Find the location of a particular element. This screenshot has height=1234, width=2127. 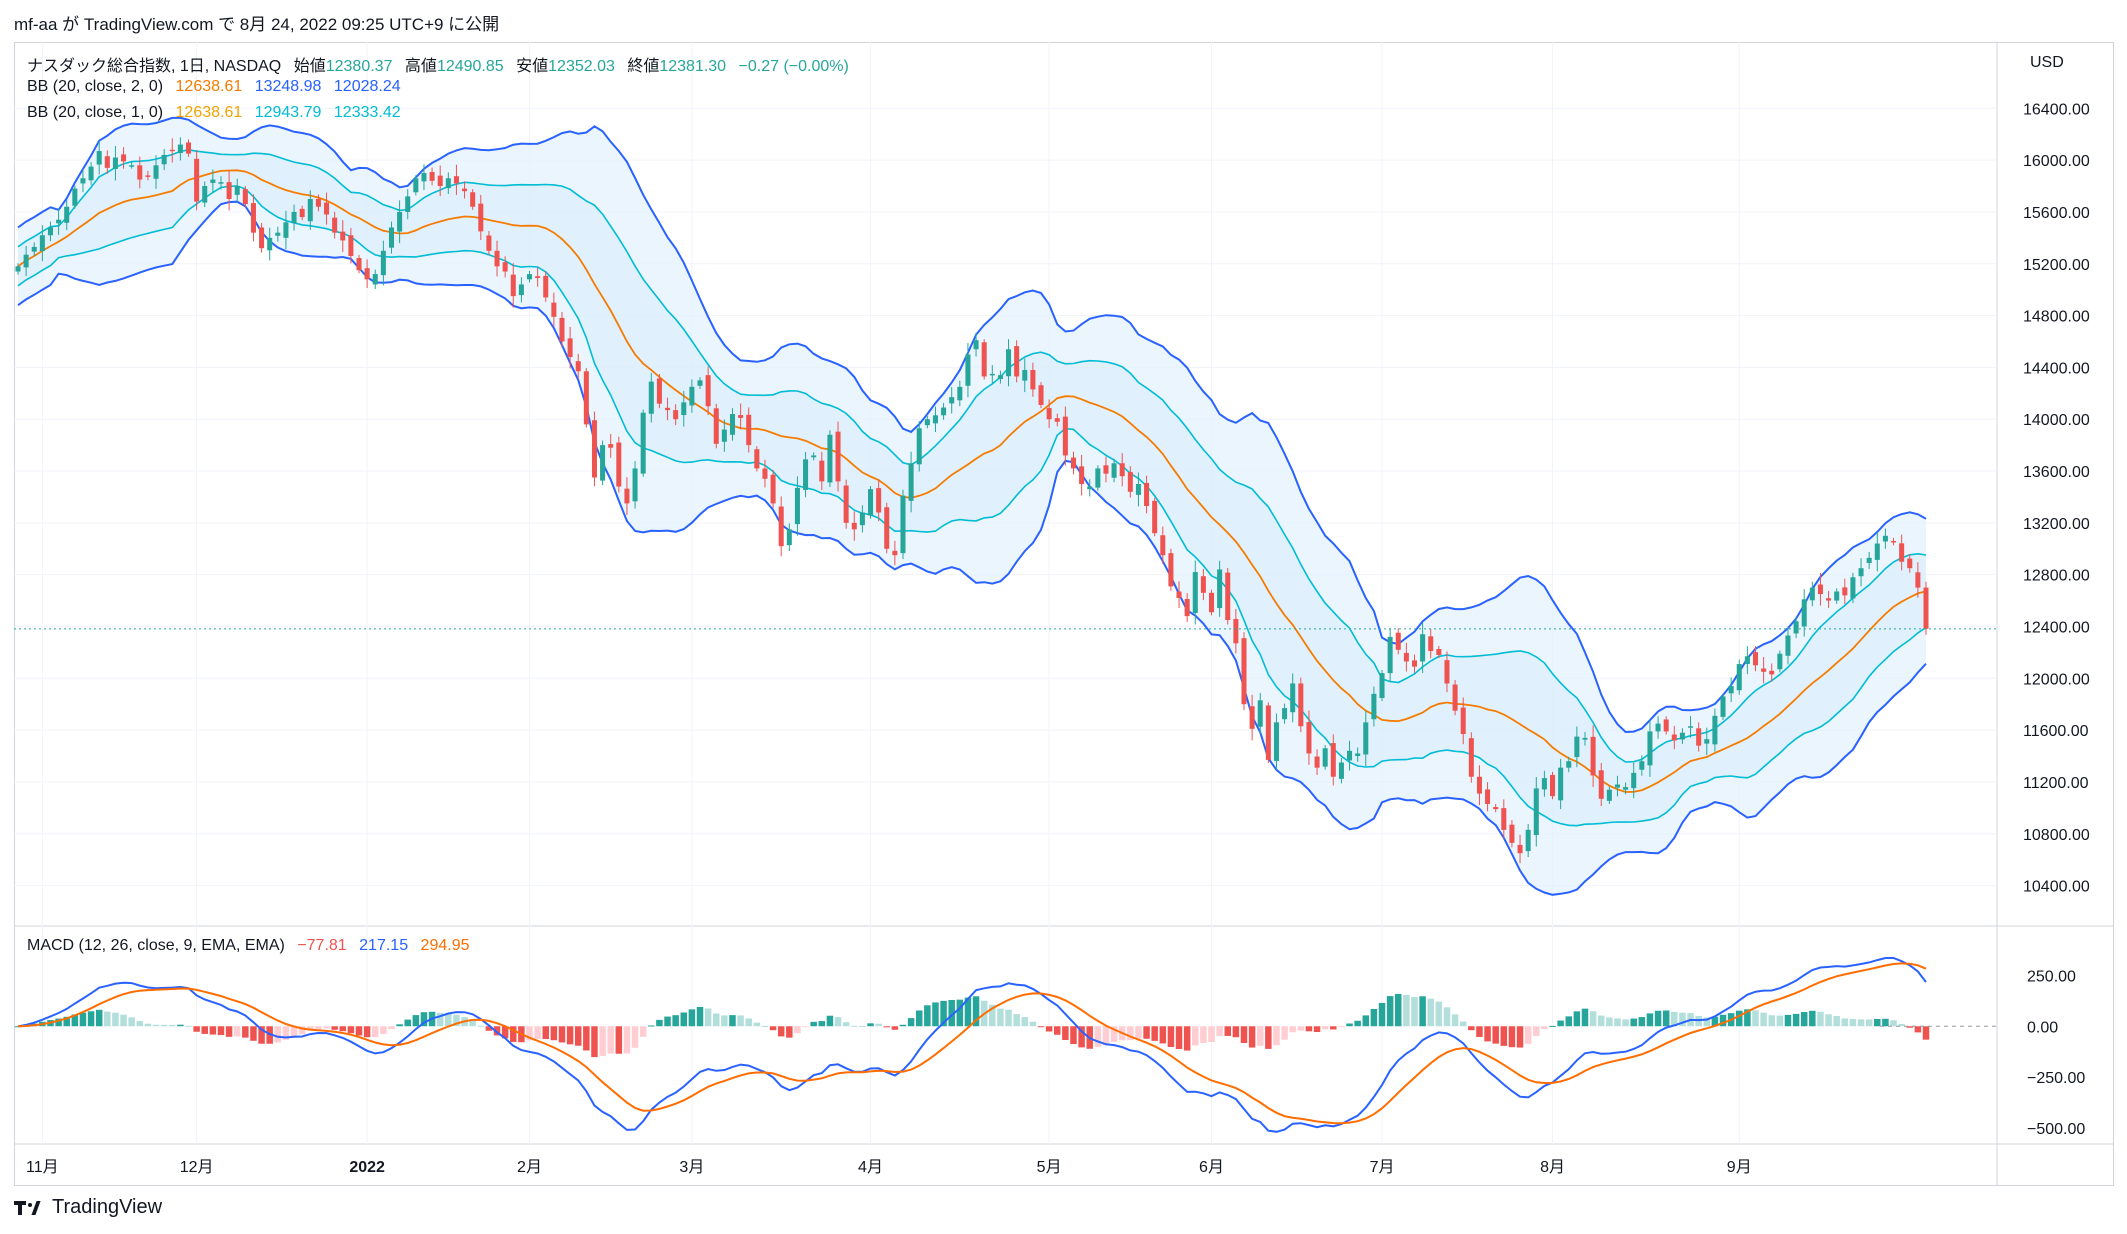

open-value: 12380.37 is located at coordinates (359, 66).